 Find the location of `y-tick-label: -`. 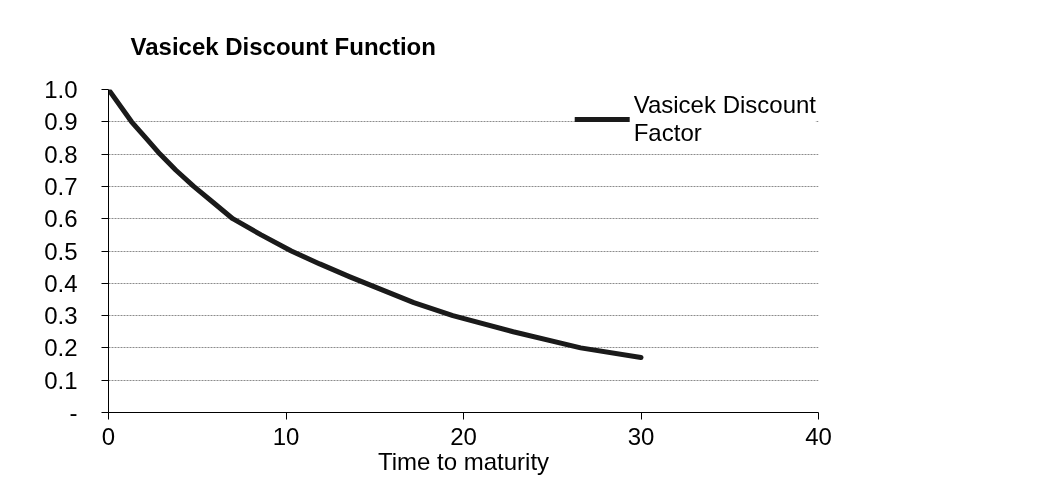

y-tick-label: - is located at coordinates (73, 412).